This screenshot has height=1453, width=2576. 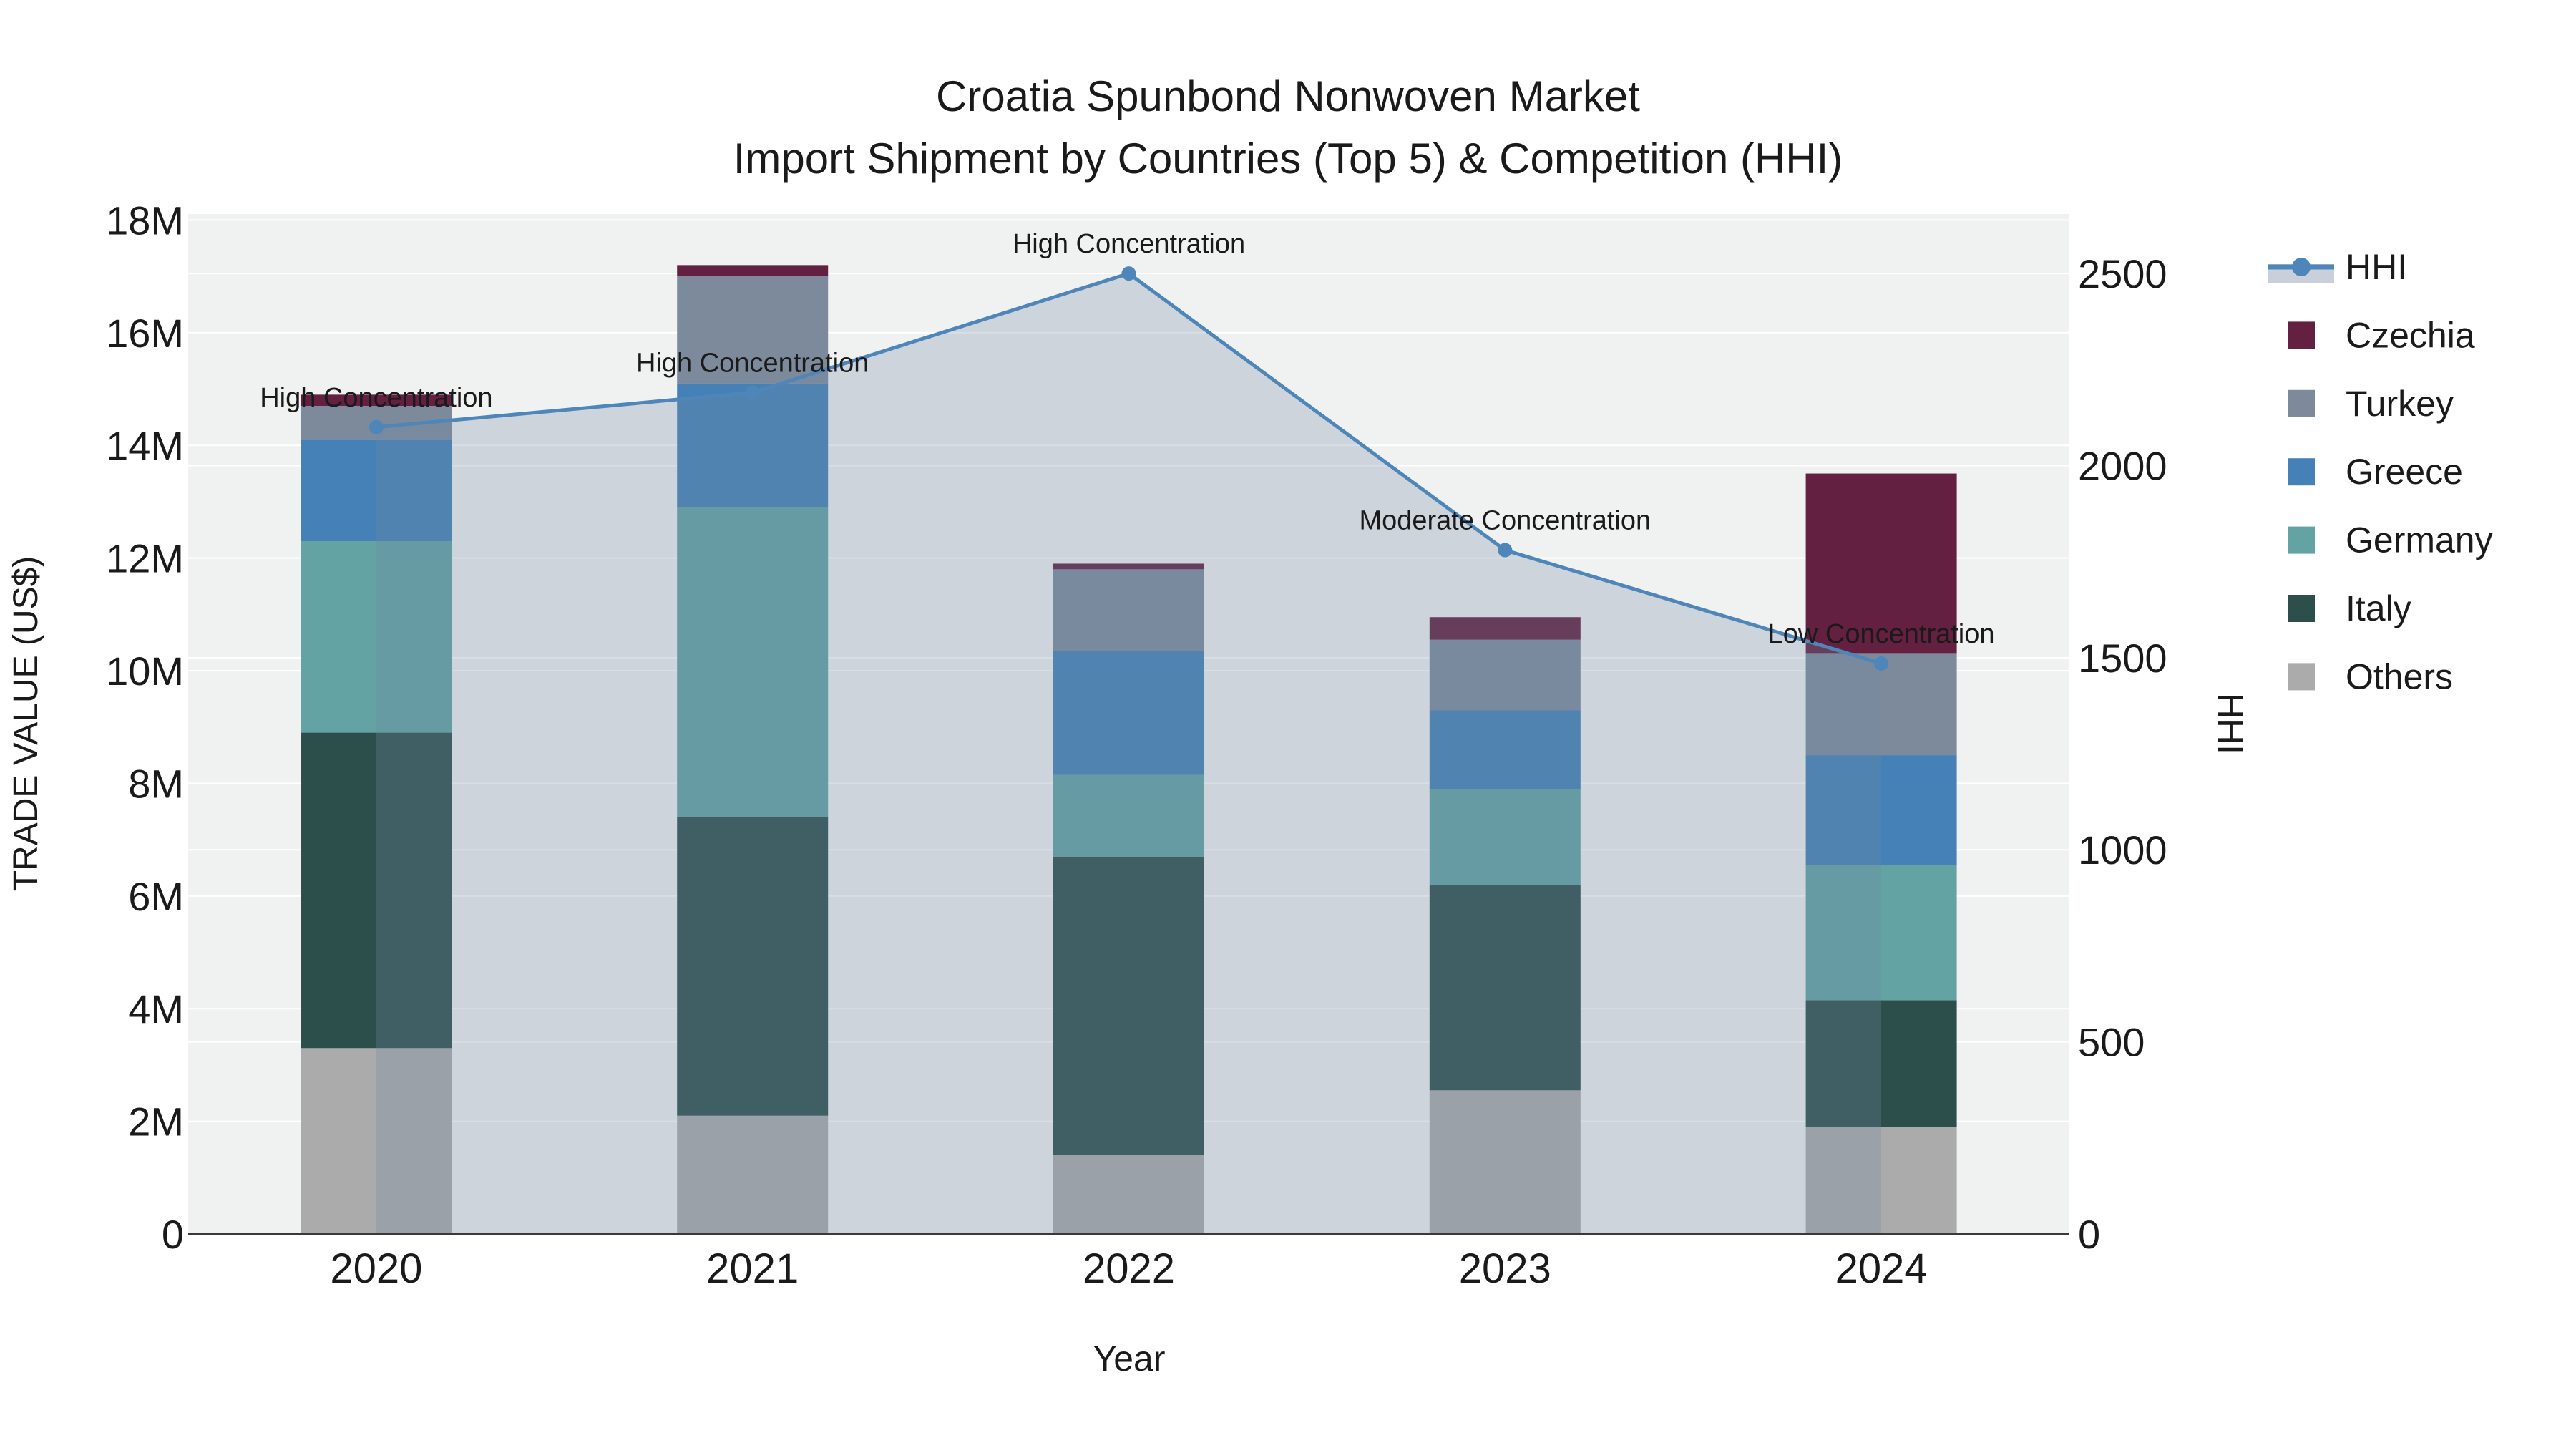 I want to click on y-left-tick: 14M, so click(x=145, y=445).